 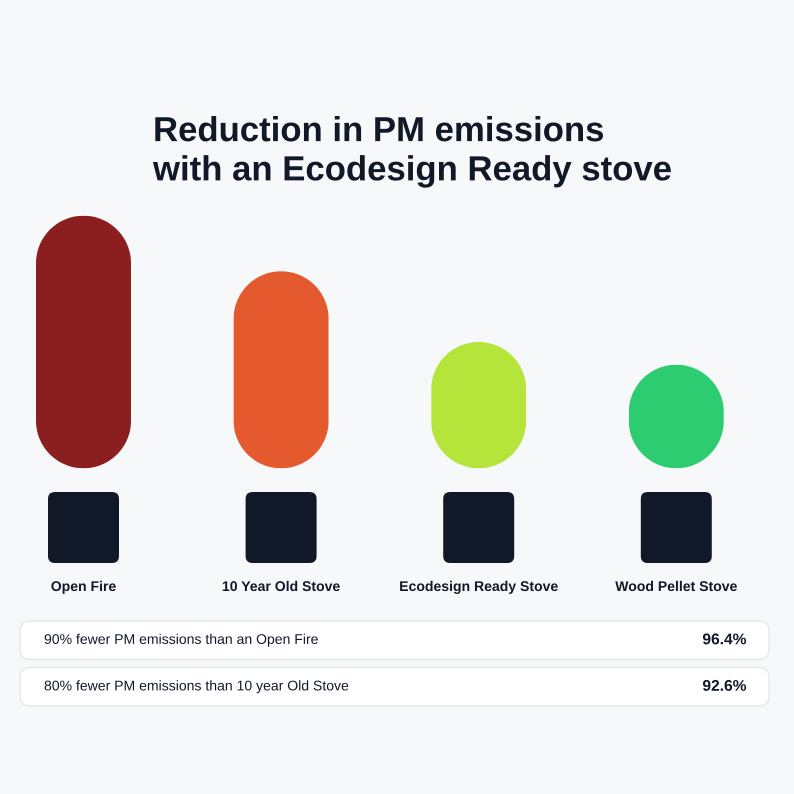 What do you see at coordinates (83, 342) in the screenshot?
I see `bar` at bounding box center [83, 342].